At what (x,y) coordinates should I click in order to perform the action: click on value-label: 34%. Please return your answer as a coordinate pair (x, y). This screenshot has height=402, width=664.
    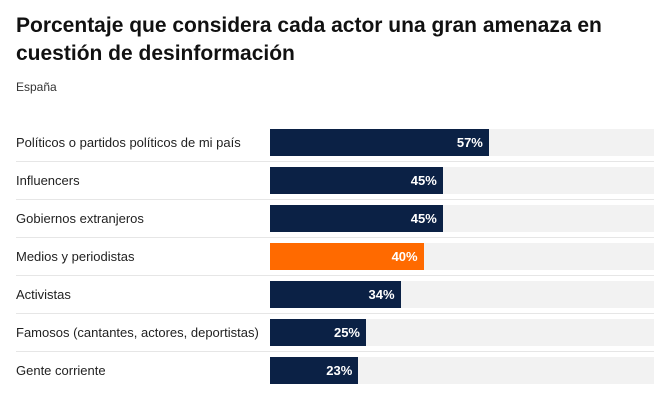
    Looking at the image, I should click on (381, 294).